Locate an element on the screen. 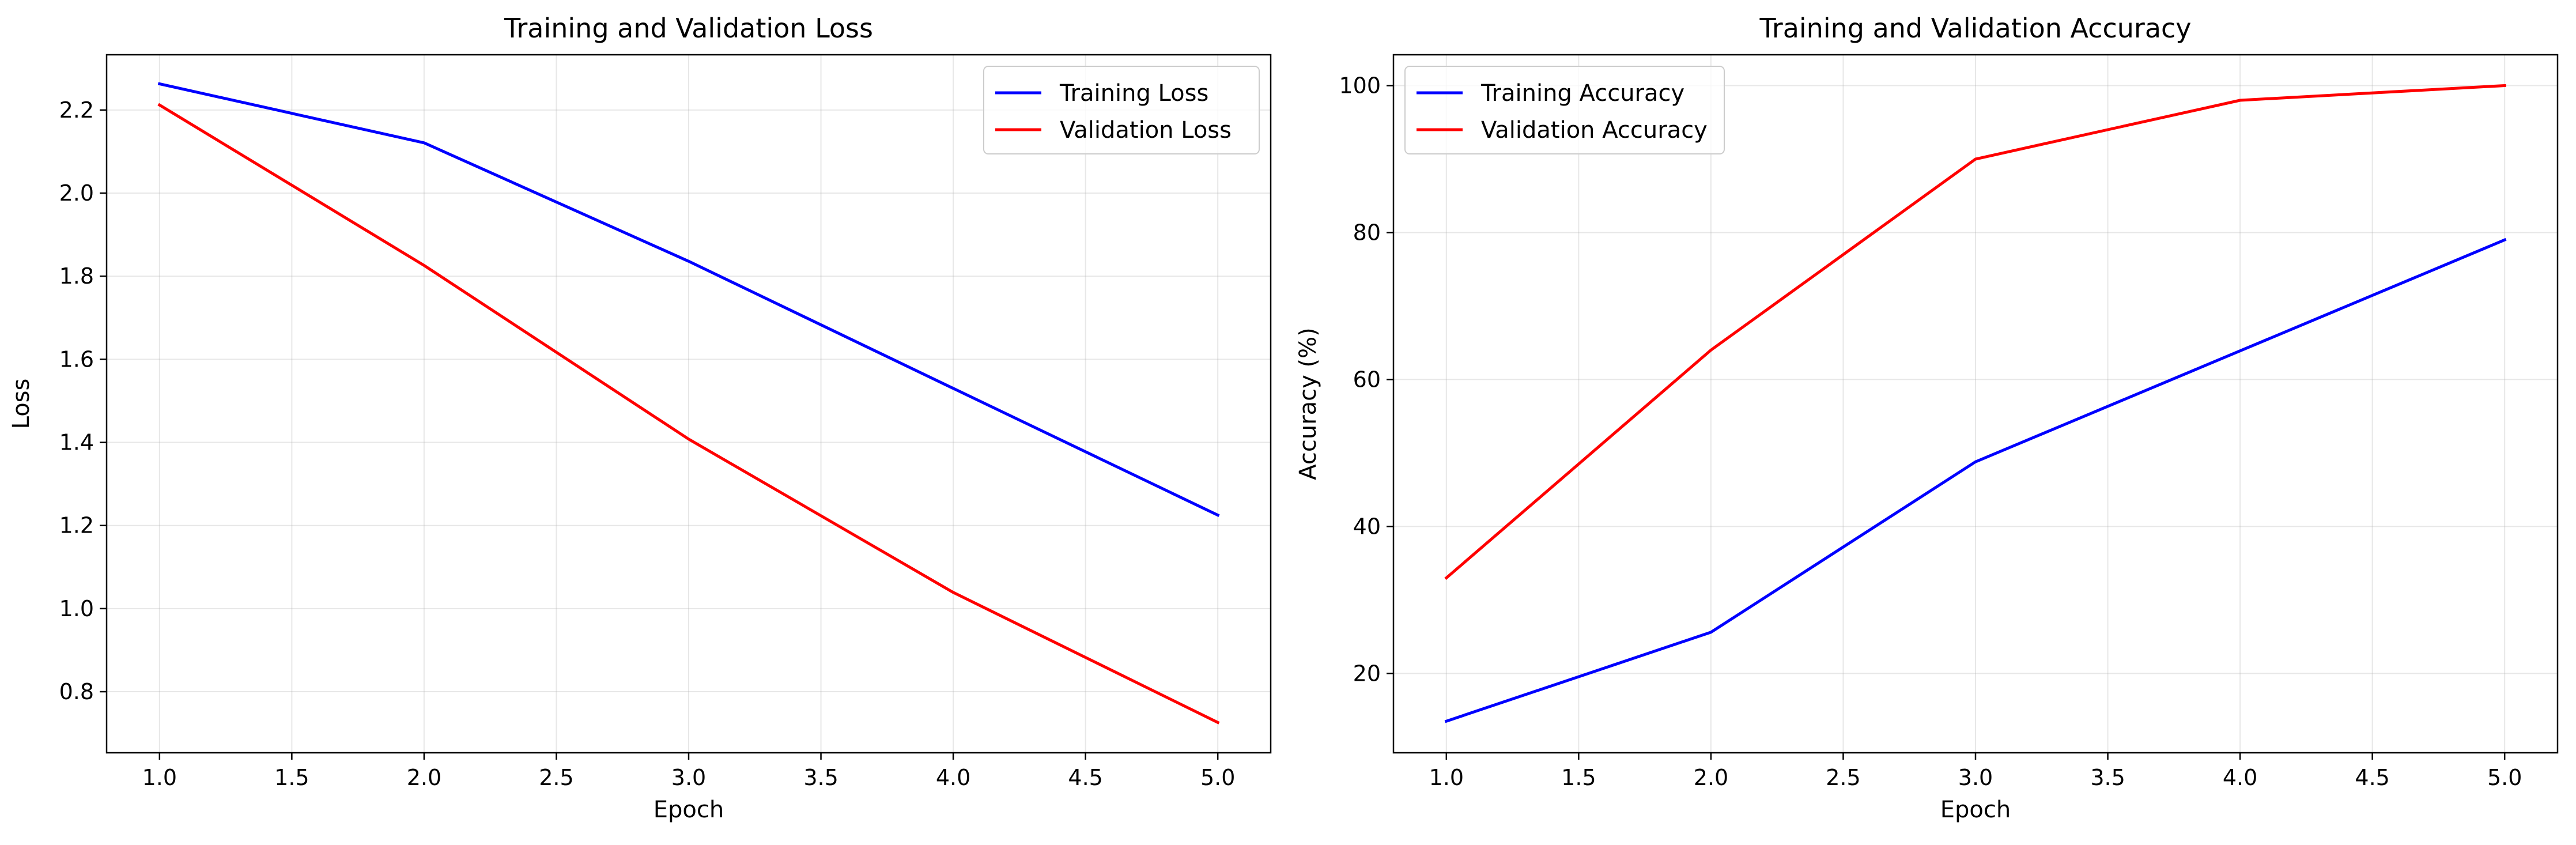 This screenshot has width=2576, height=845. y-tick-label: 40 is located at coordinates (1367, 526).